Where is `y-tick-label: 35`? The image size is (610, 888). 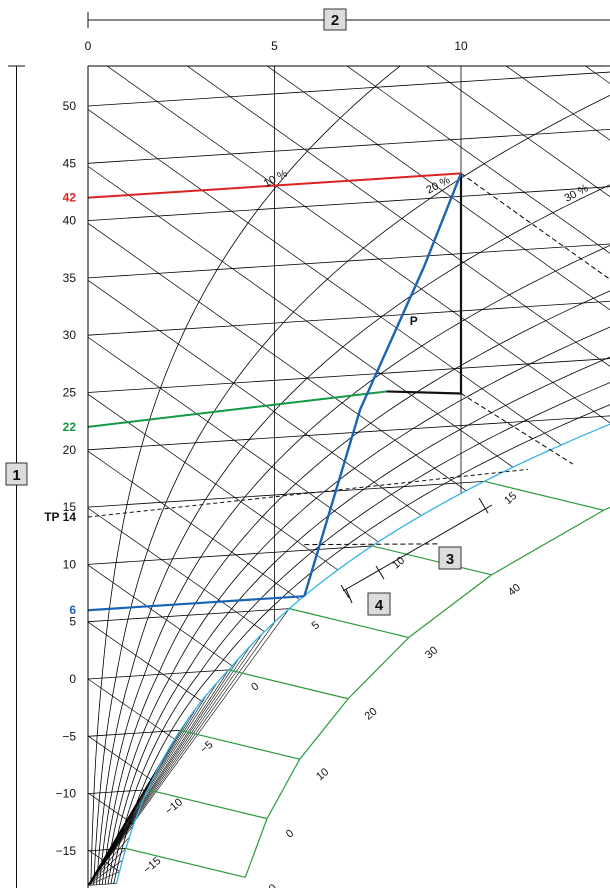 y-tick-label: 35 is located at coordinates (70, 278).